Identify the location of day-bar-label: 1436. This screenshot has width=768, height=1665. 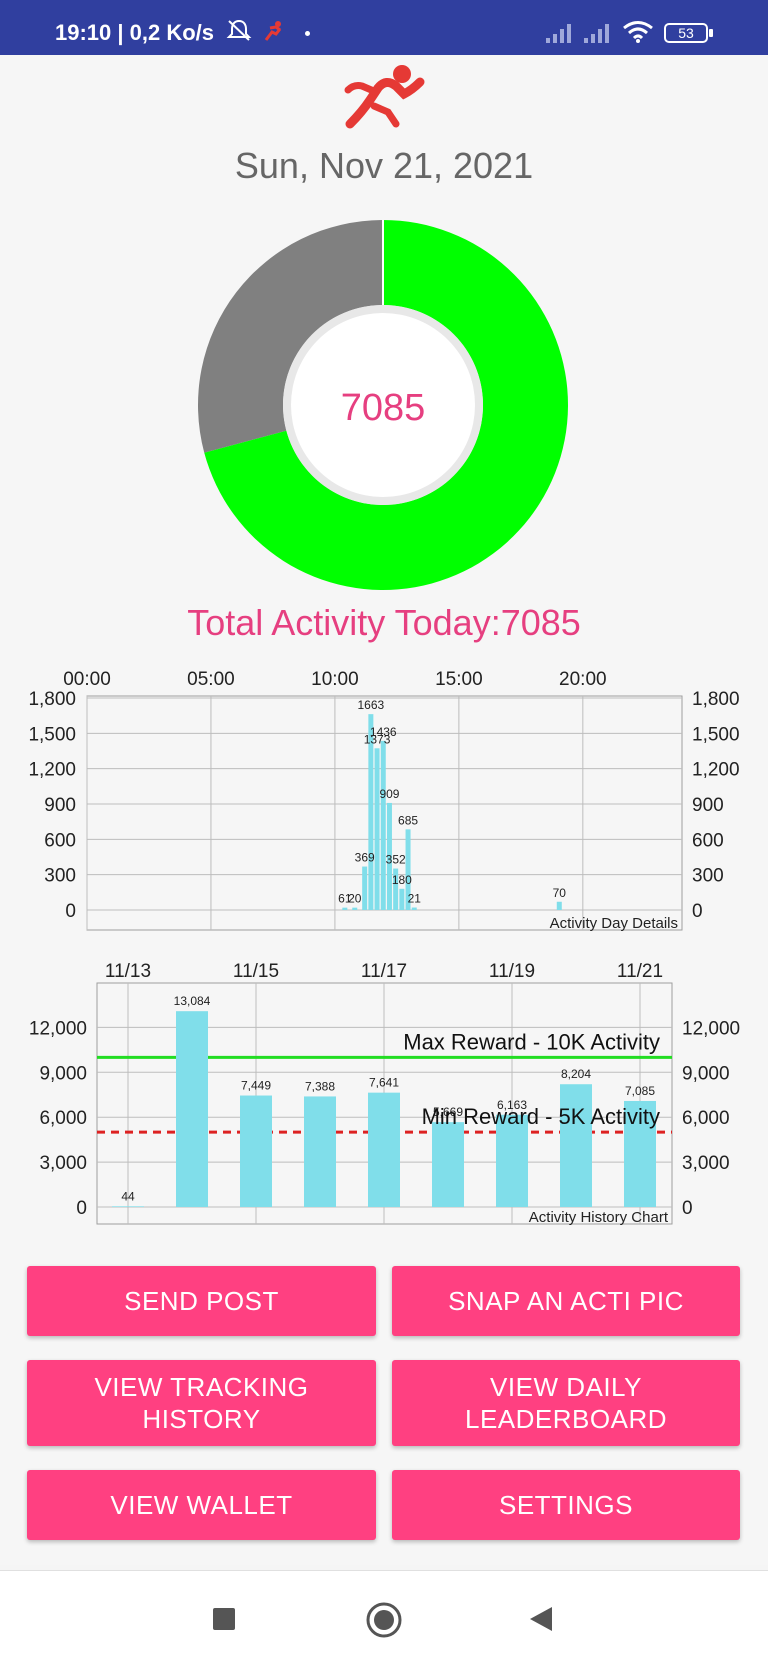
(383, 732).